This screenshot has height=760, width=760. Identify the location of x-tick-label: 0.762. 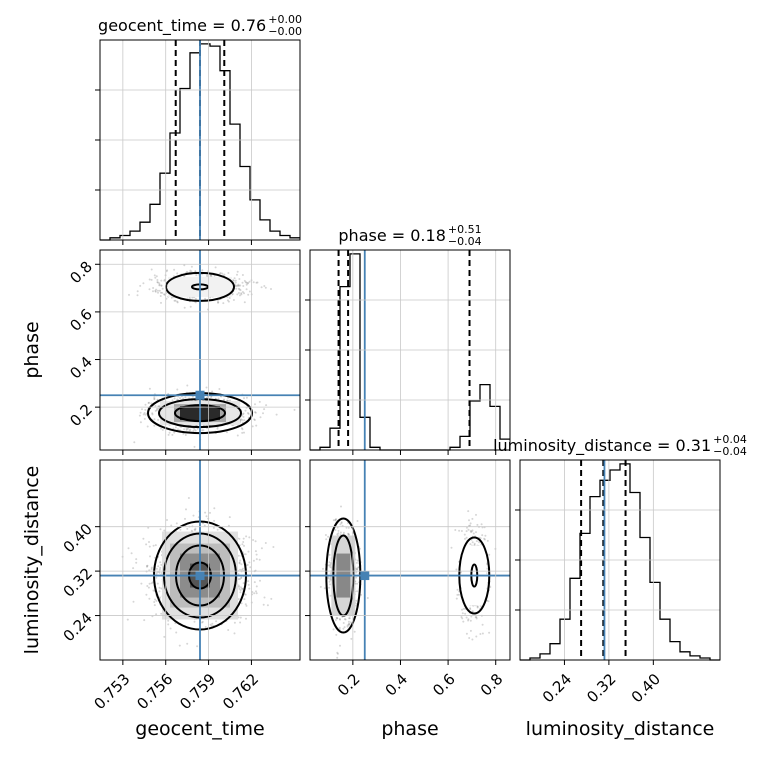
(240, 691).